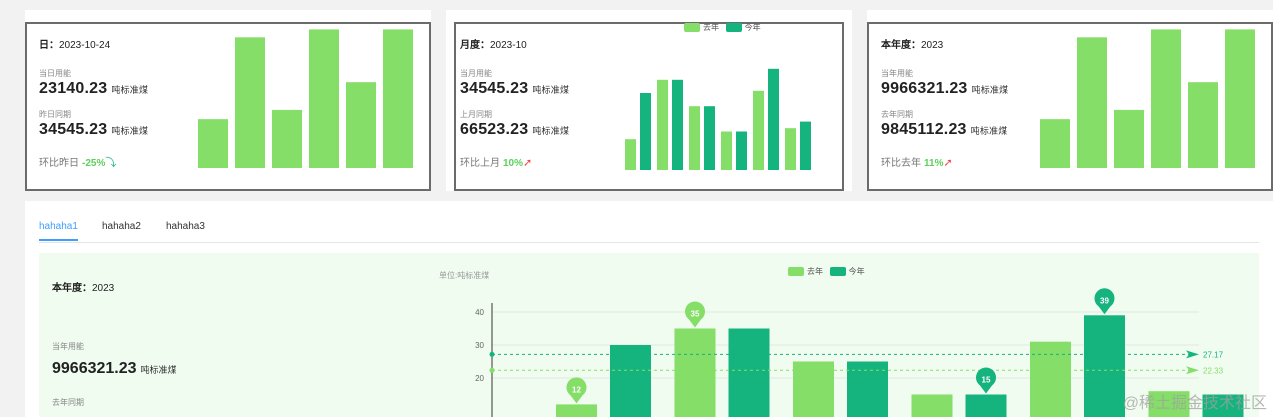  What do you see at coordinates (111, 163) in the screenshot?
I see `arrow-down-icon: ⤵` at bounding box center [111, 163].